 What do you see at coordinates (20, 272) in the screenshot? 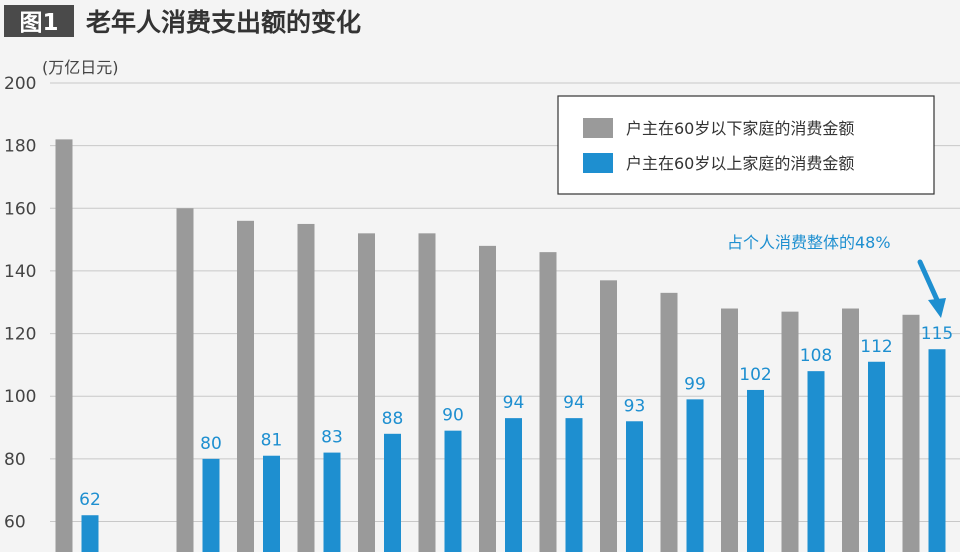
I see `y-tick-label: 140` at bounding box center [20, 272].